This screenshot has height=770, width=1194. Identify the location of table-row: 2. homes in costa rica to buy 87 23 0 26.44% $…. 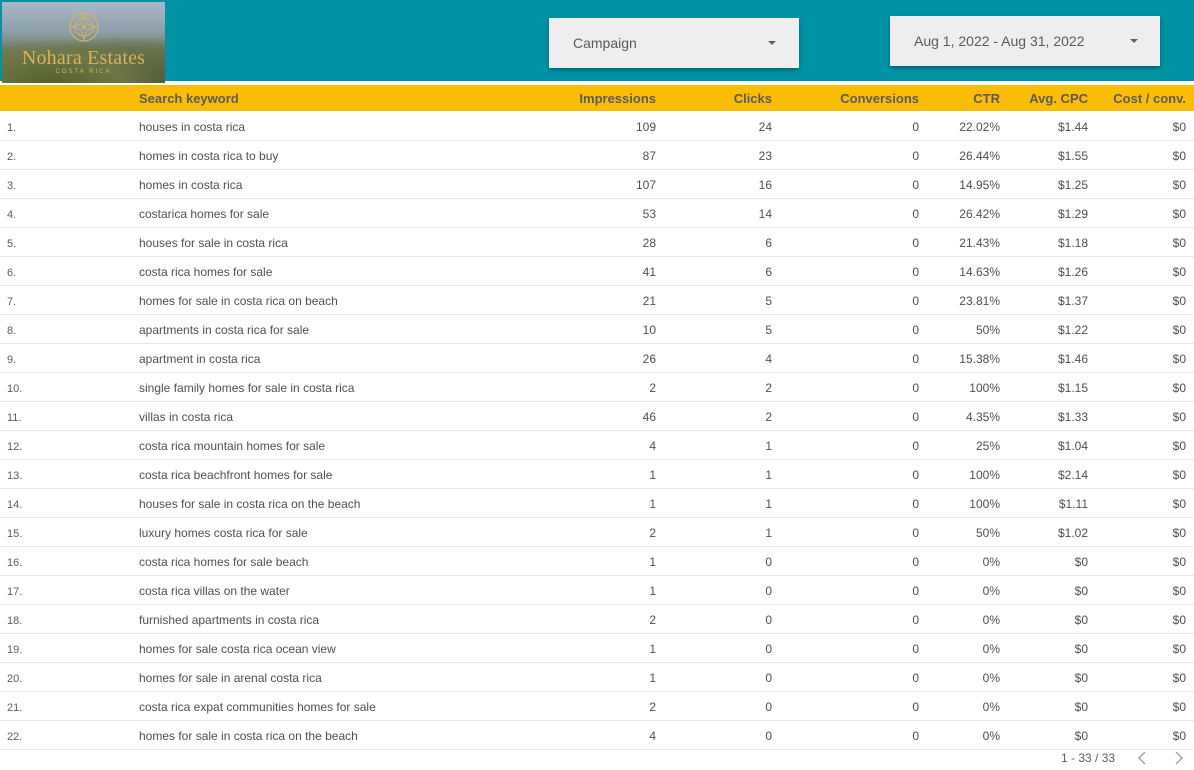
(597, 155).